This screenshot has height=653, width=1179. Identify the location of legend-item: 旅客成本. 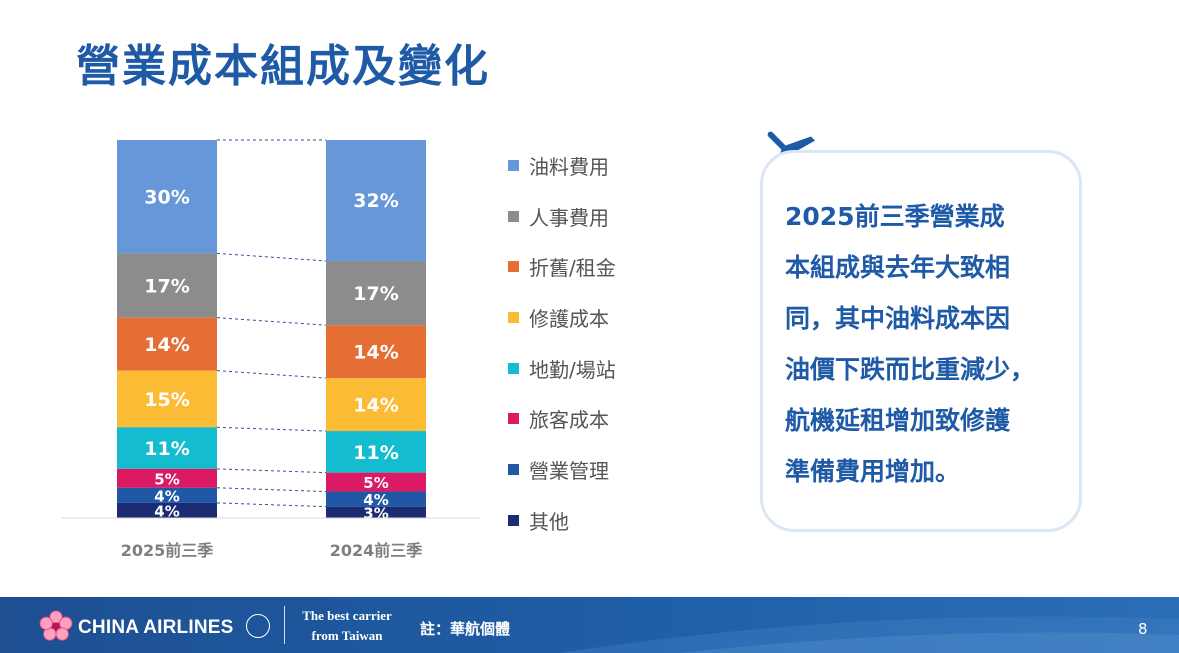
(562, 418).